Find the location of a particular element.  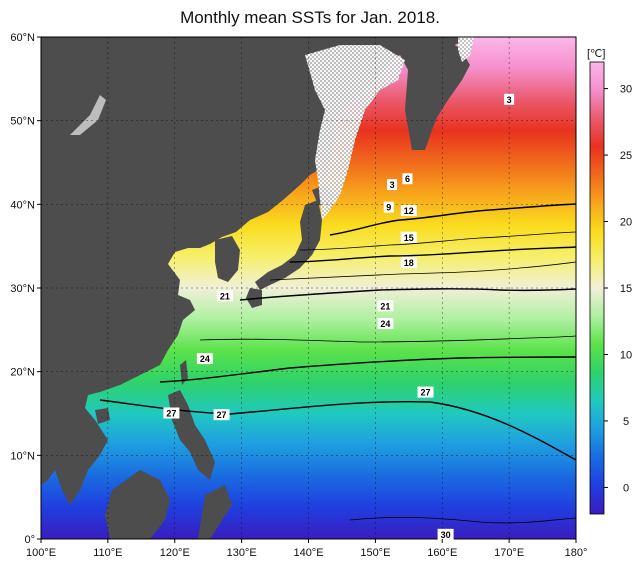

x-tick-label: 100°E is located at coordinates (41, 553).